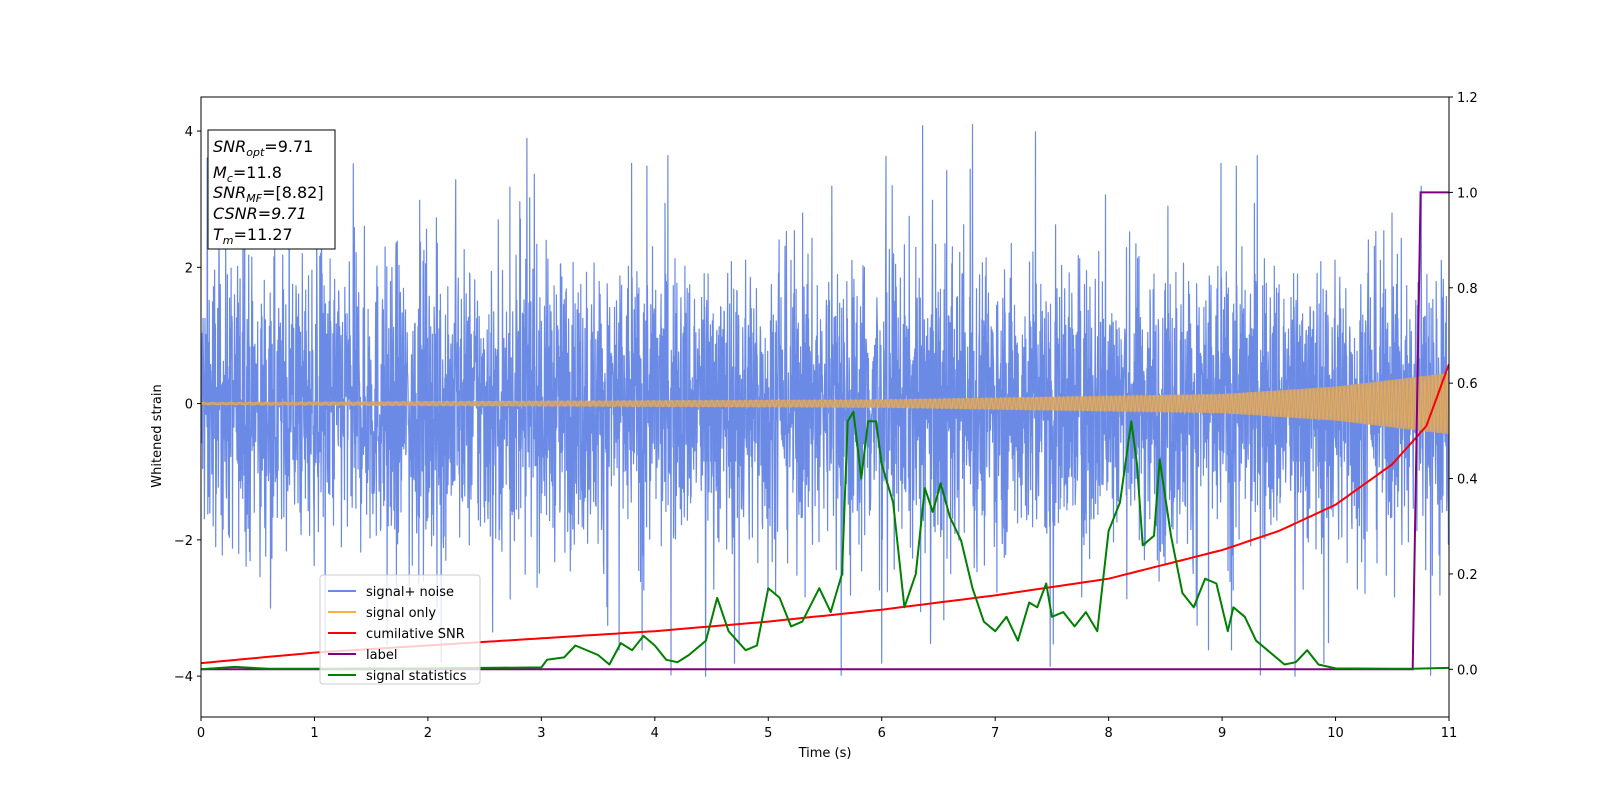 The height and width of the screenshot is (800, 1600). I want to click on info-csnr: CSNR=9.71, so click(260, 213).